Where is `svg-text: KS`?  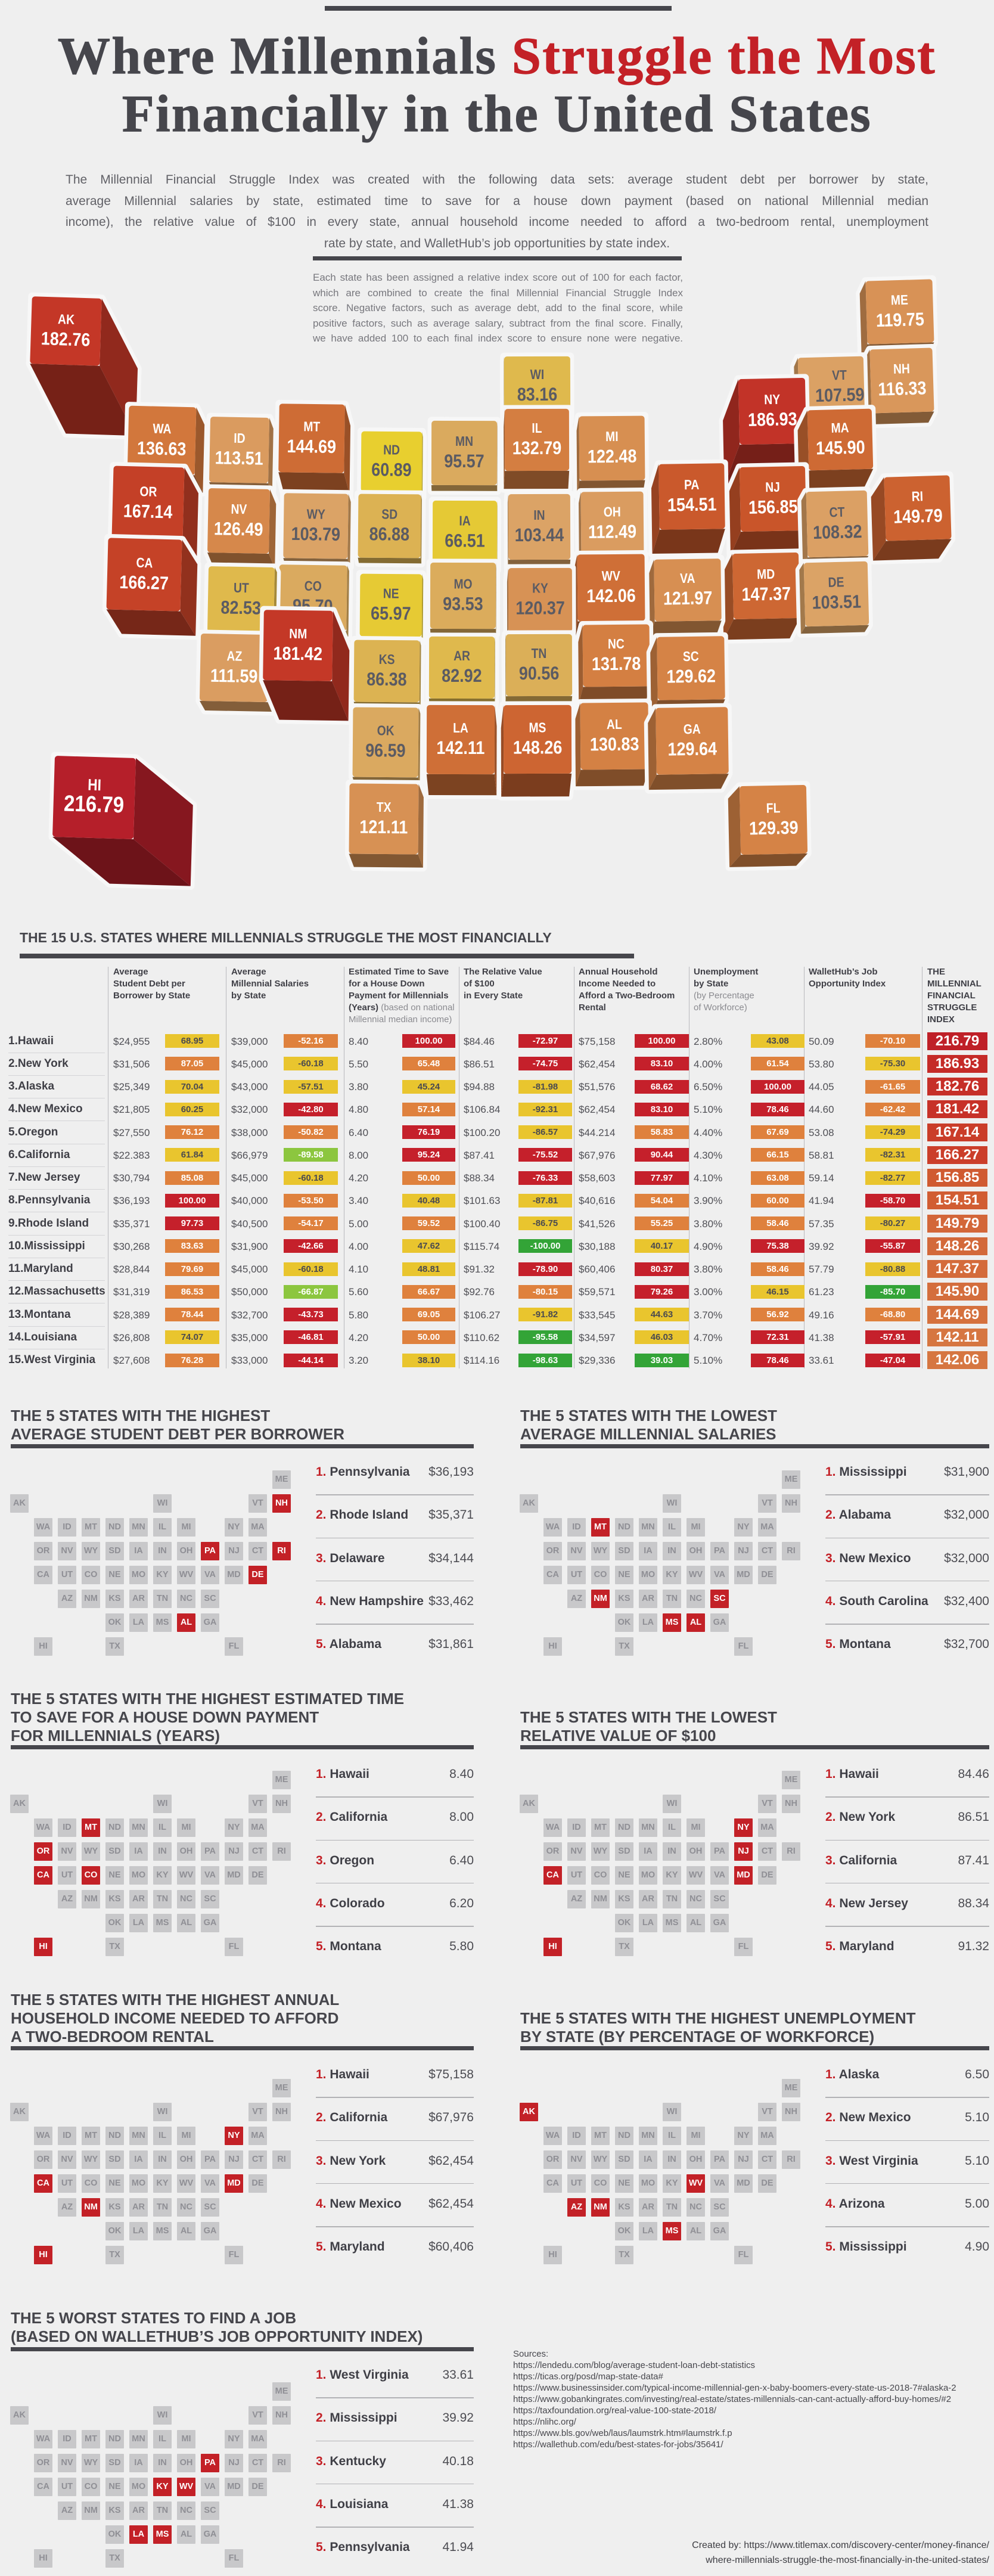
svg-text: KS is located at coordinates (387, 660).